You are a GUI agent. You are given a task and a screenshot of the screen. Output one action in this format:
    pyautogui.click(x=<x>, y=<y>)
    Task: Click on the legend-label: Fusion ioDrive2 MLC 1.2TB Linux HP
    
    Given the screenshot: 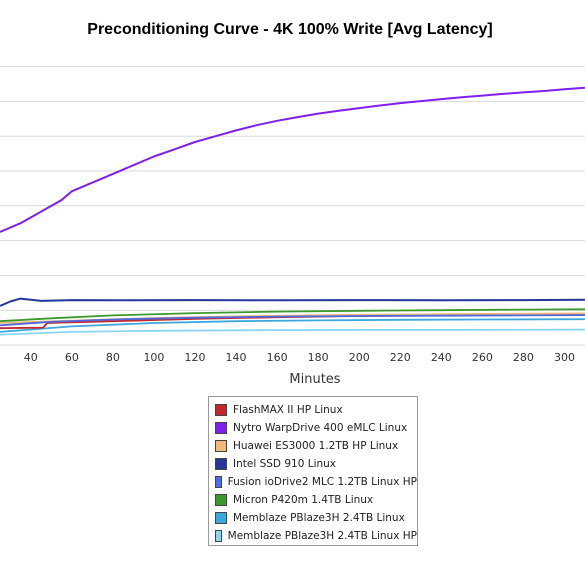 What is the action you would take?
    pyautogui.click(x=322, y=482)
    